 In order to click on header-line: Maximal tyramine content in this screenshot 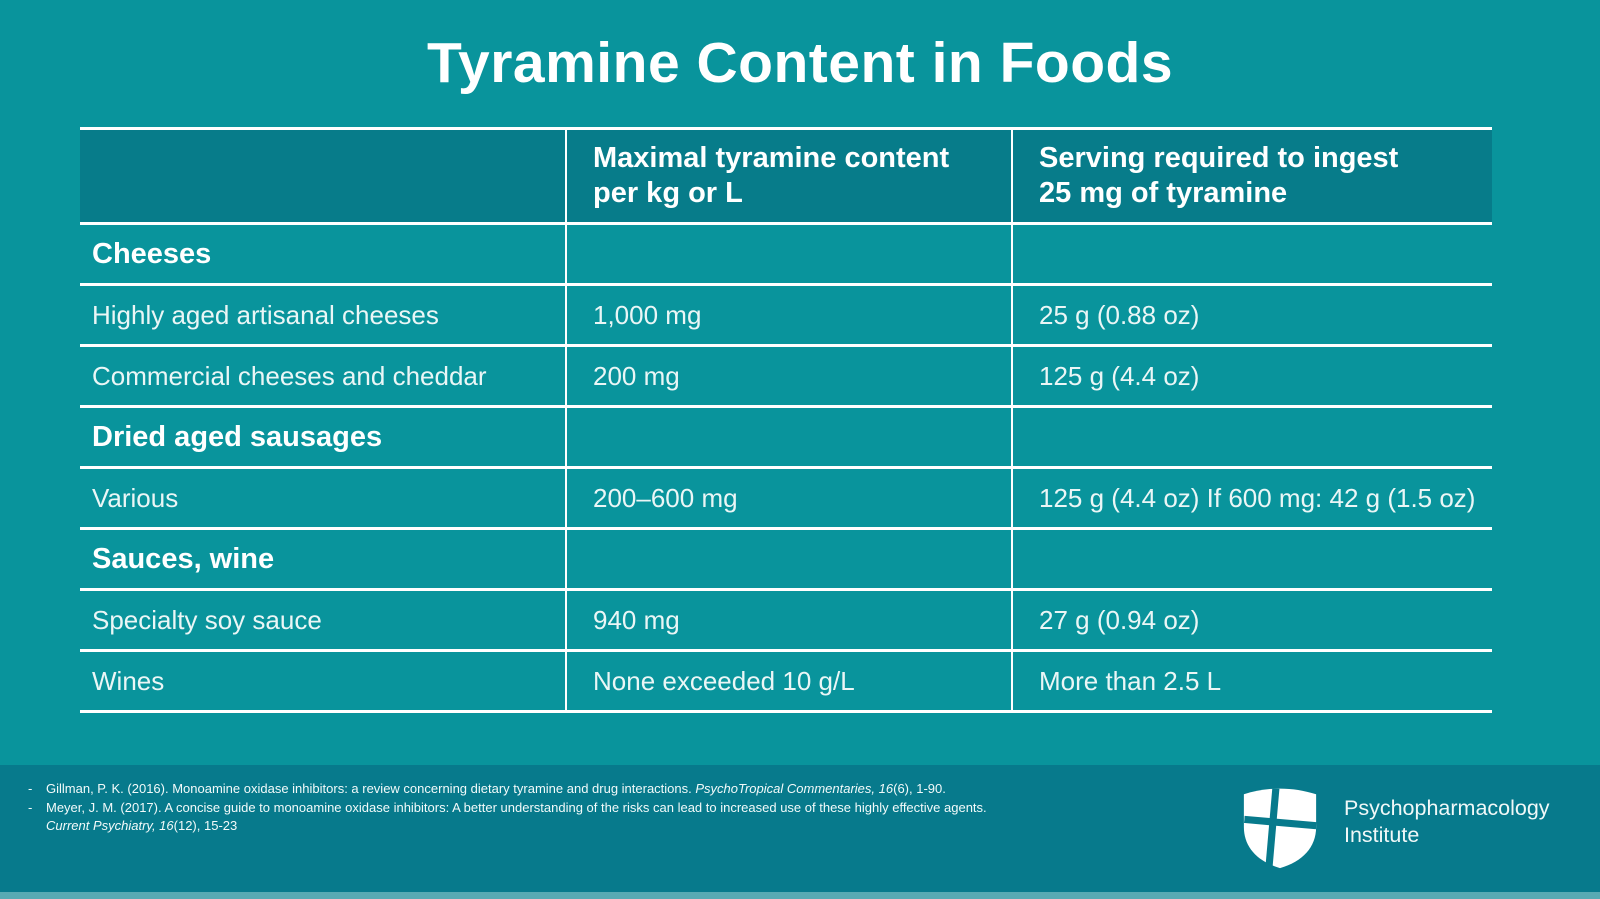, I will do `click(771, 158)`.